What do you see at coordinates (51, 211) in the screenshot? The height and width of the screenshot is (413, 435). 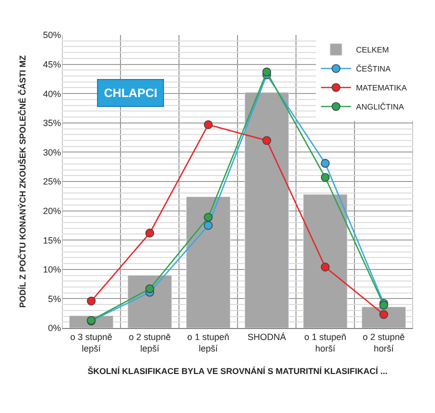 I see `y-tick-label: 20%` at bounding box center [51, 211].